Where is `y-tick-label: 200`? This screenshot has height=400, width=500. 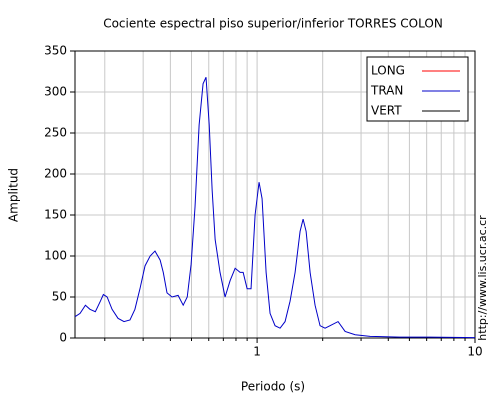 y-tick-label: 200 is located at coordinates (55, 174).